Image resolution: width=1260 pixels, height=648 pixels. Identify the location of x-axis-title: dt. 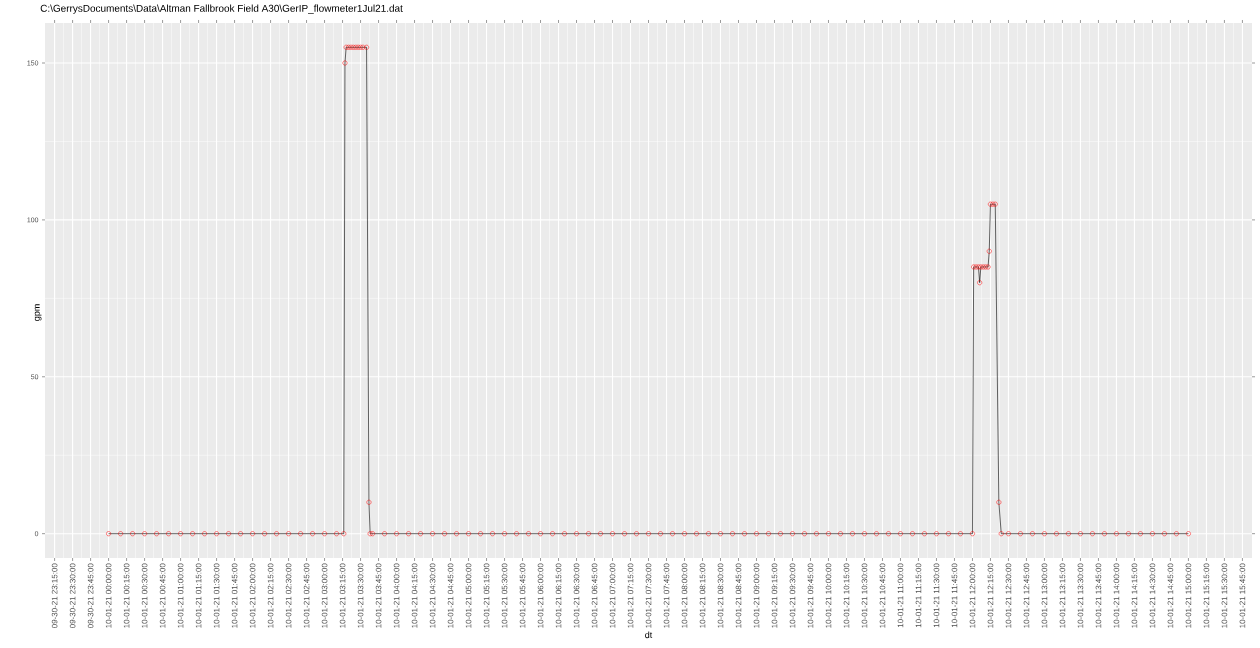
(649, 635).